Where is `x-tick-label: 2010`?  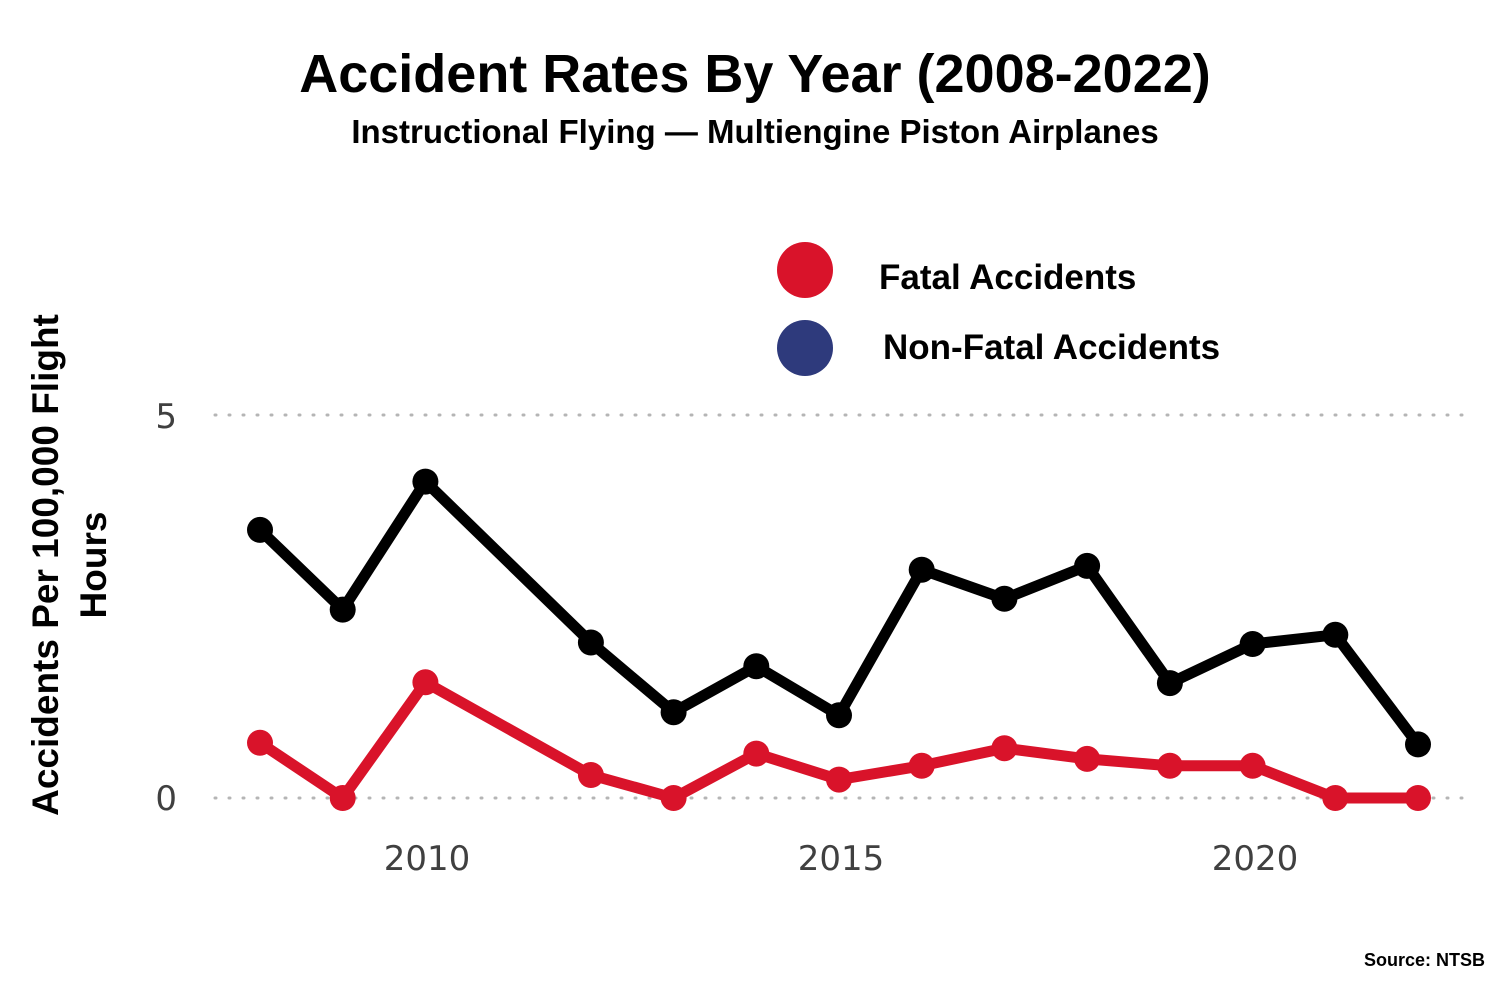
x-tick-label: 2010 is located at coordinates (427, 859).